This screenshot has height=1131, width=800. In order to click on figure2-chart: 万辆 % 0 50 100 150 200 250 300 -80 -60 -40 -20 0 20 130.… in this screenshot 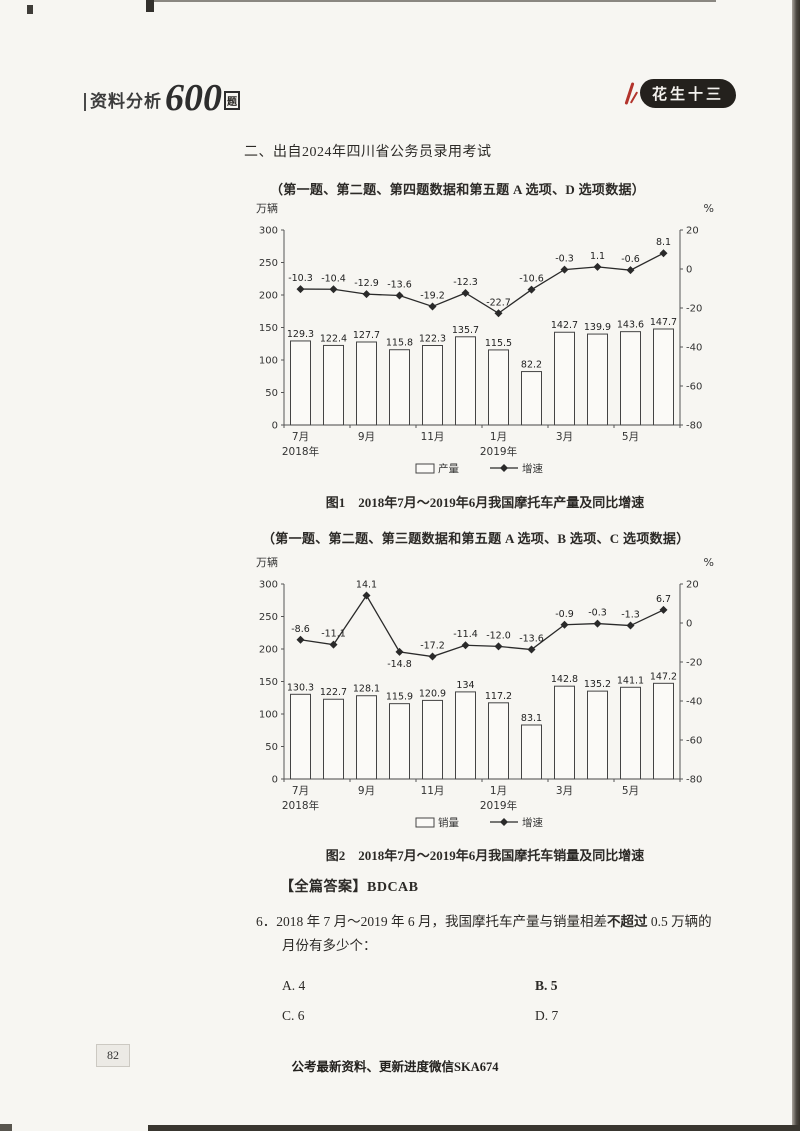, I will do `click(485, 692)`.